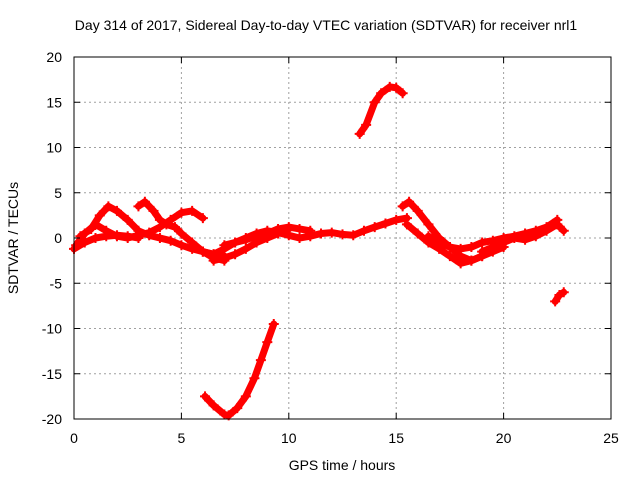 The height and width of the screenshot is (480, 640). What do you see at coordinates (289, 438) in the screenshot?
I see `x-tick-label: 10` at bounding box center [289, 438].